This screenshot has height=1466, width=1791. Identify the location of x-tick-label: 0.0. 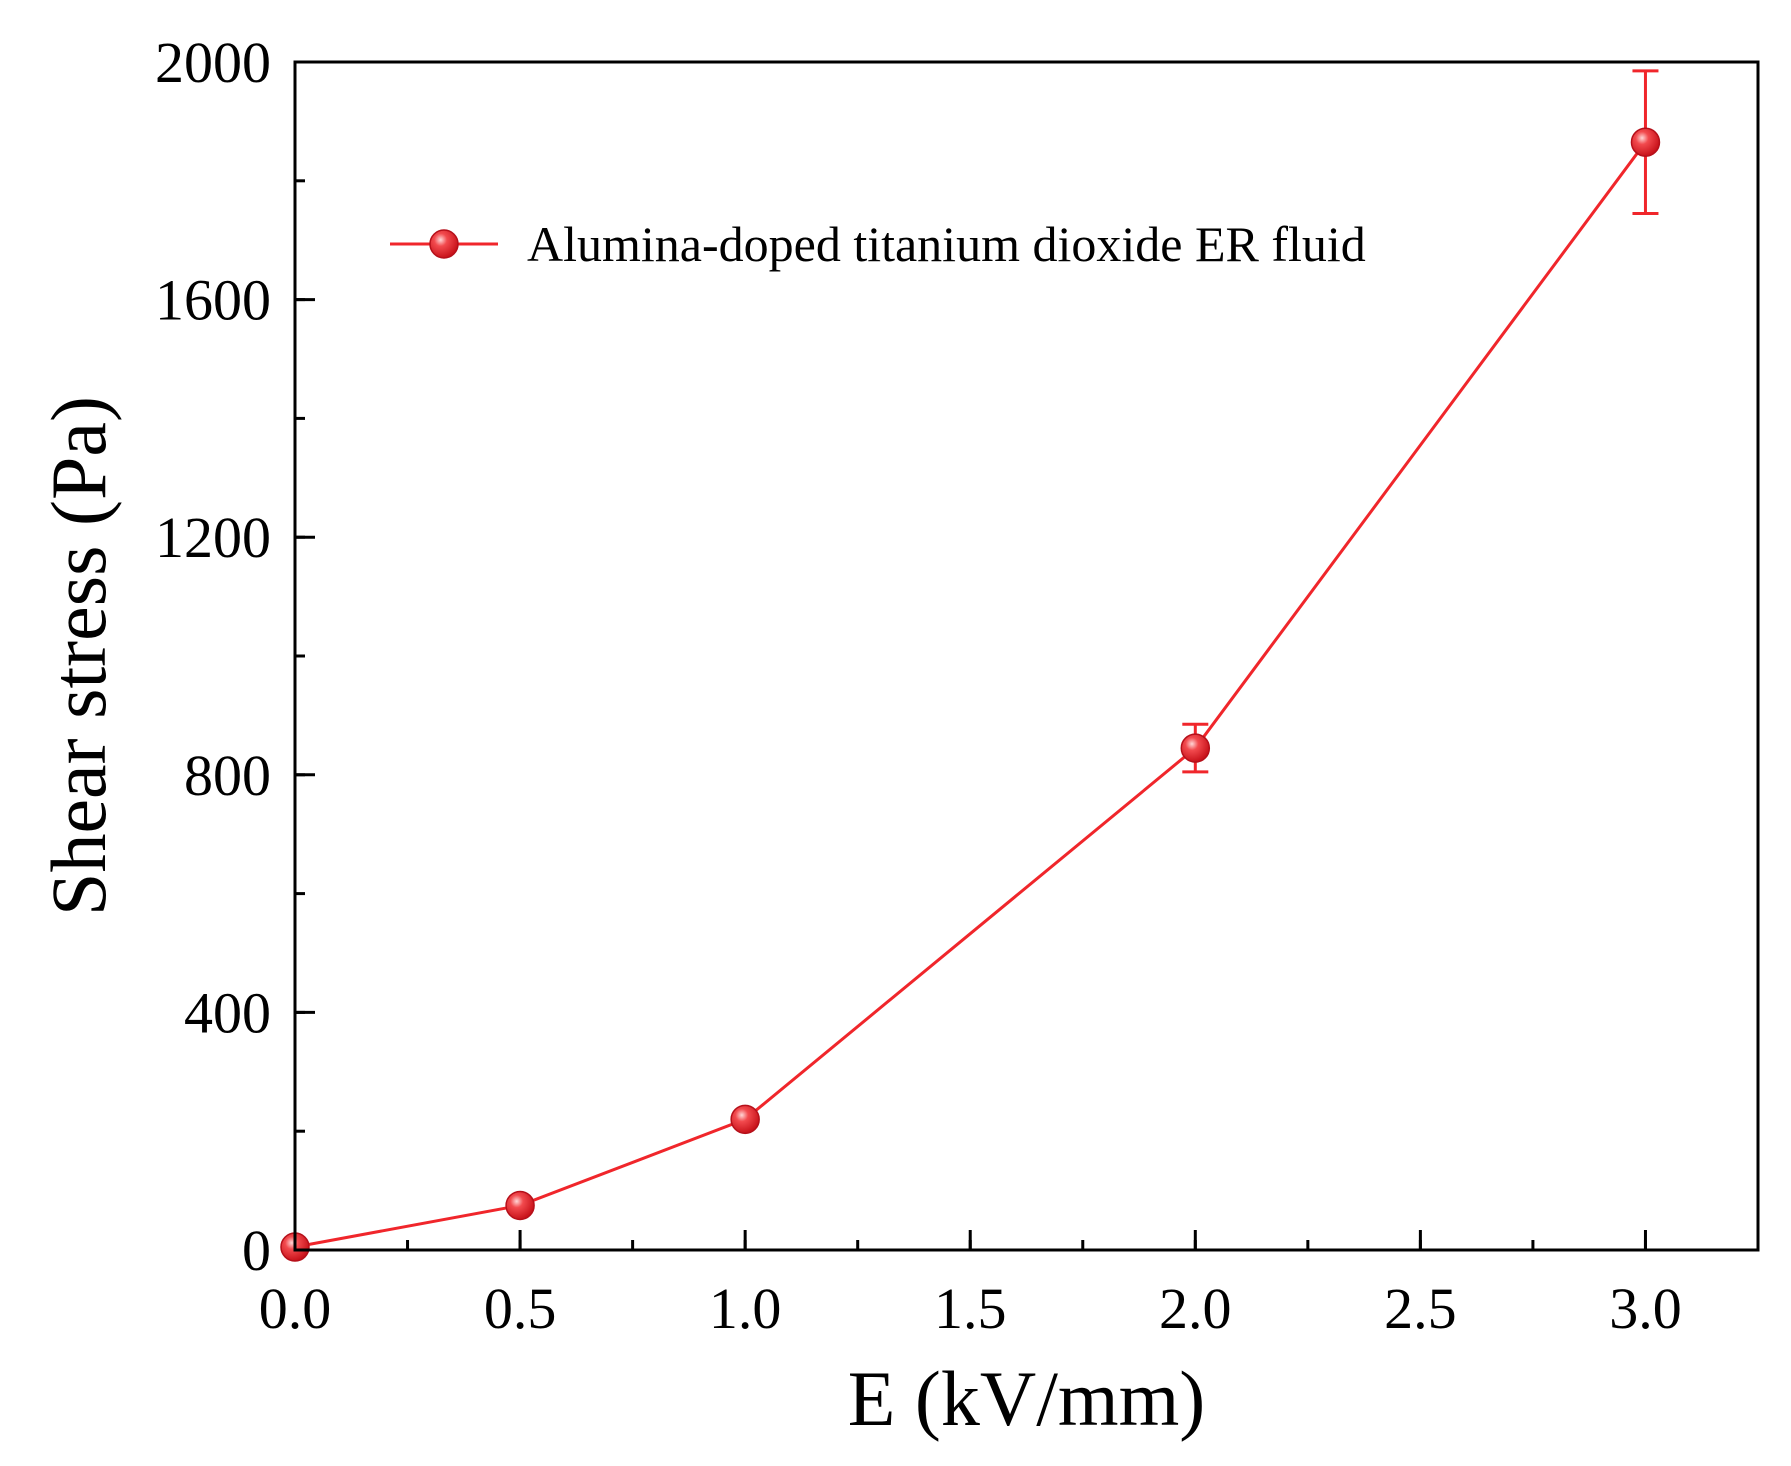
(295, 1308).